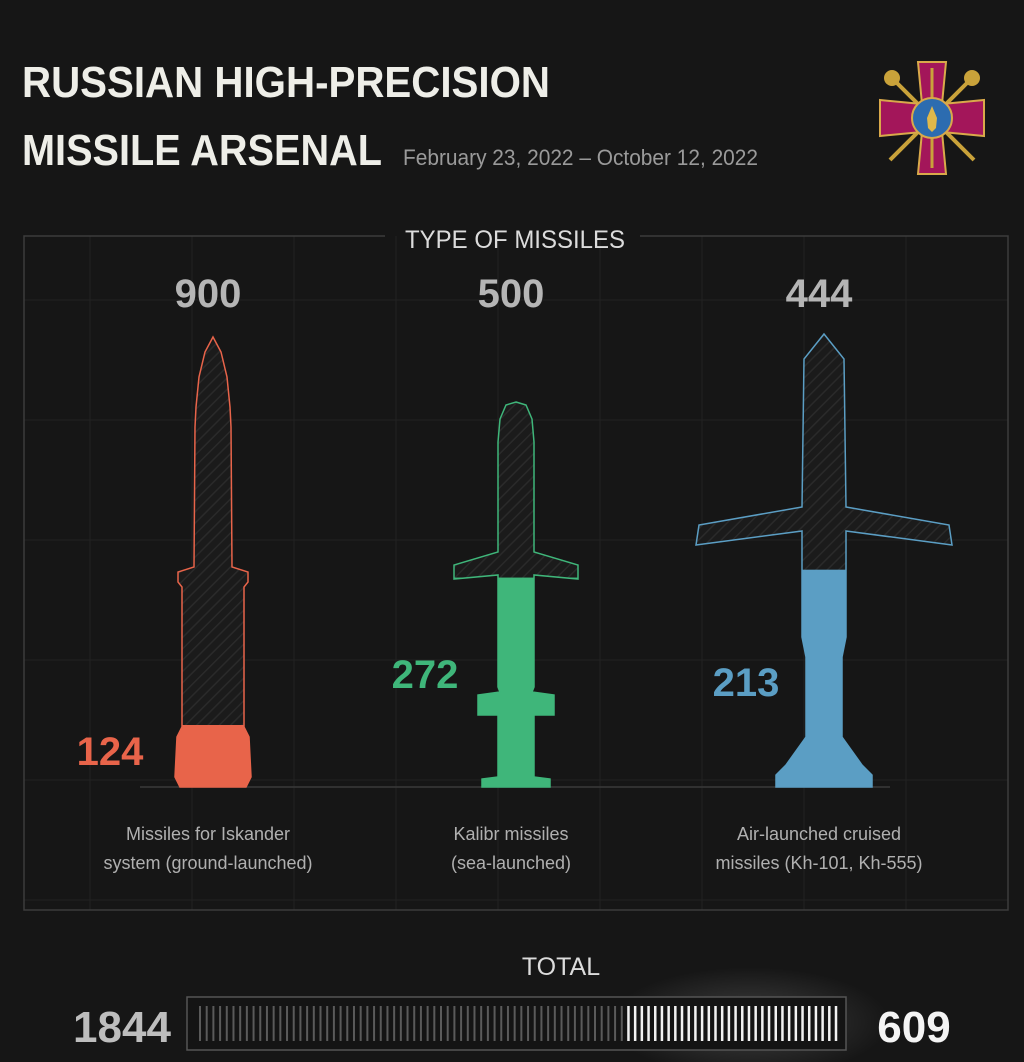 This screenshot has height=1062, width=1024. I want to click on total-bar, so click(516, 1023).